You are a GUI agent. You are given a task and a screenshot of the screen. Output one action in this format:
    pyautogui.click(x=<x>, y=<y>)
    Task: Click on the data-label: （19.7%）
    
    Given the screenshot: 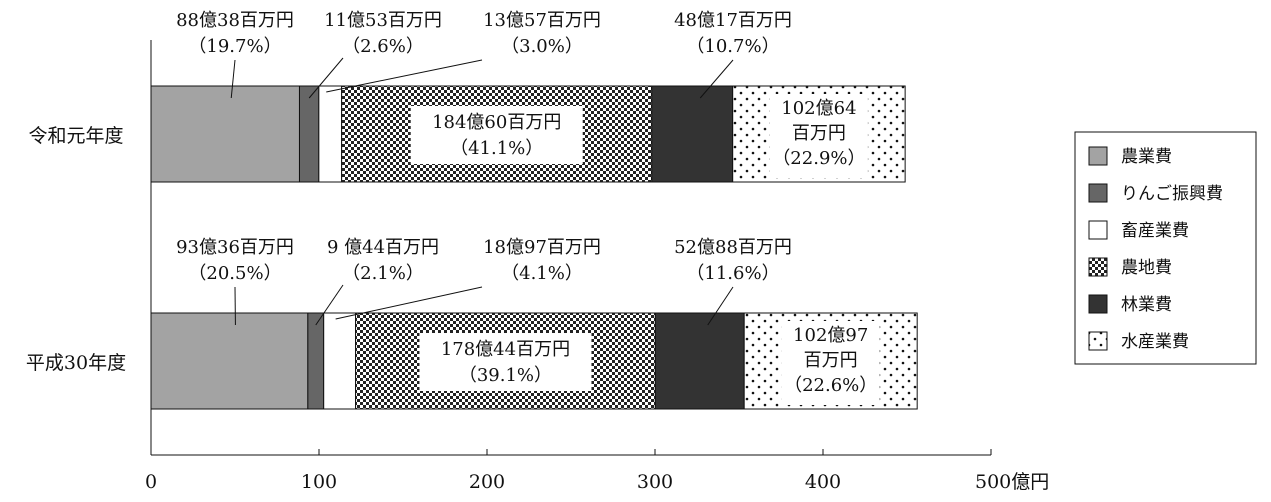 What is the action you would take?
    pyautogui.click(x=234, y=46)
    